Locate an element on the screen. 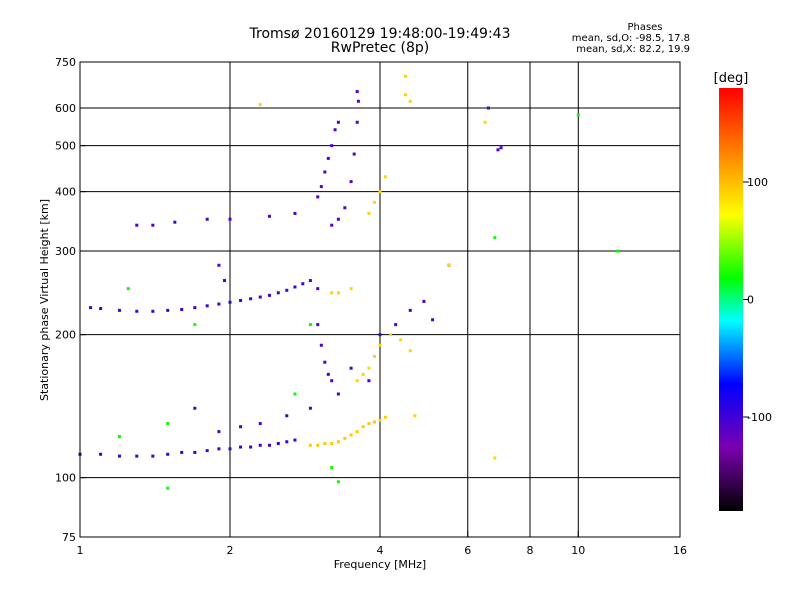 This screenshot has width=800, height=600. x-tick-label: 6 is located at coordinates (467, 550).